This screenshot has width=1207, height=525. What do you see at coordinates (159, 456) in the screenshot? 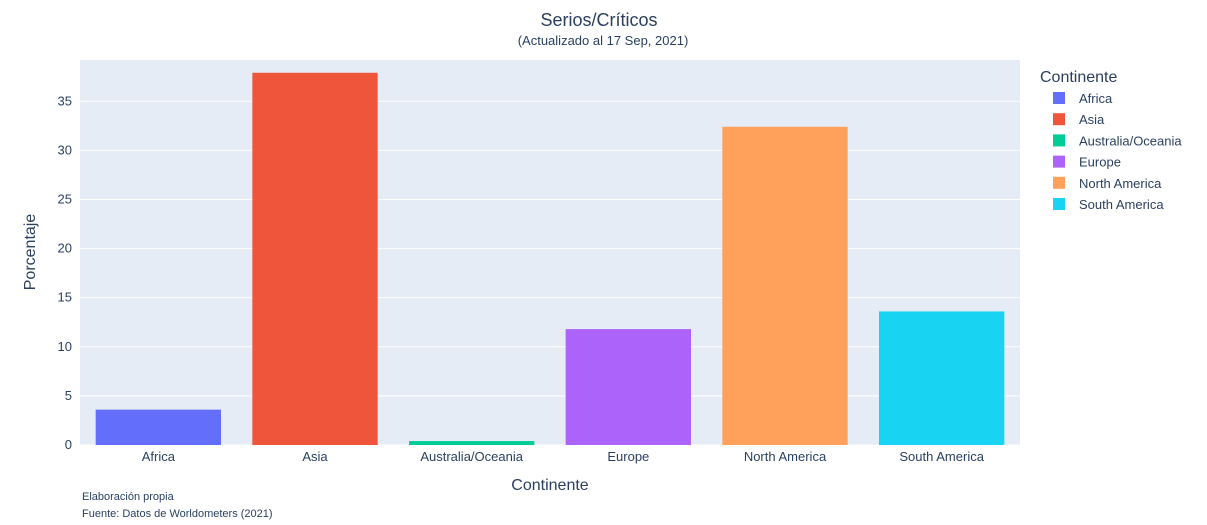
I see `x-tick-label: Africa` at bounding box center [159, 456].